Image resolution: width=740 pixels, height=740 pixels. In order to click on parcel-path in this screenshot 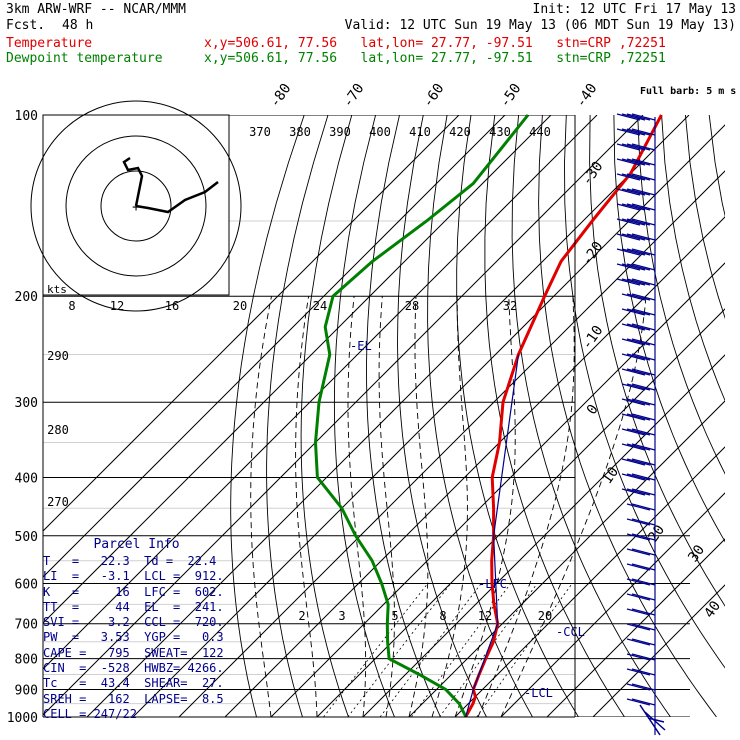, I will do `click(492, 536)`.